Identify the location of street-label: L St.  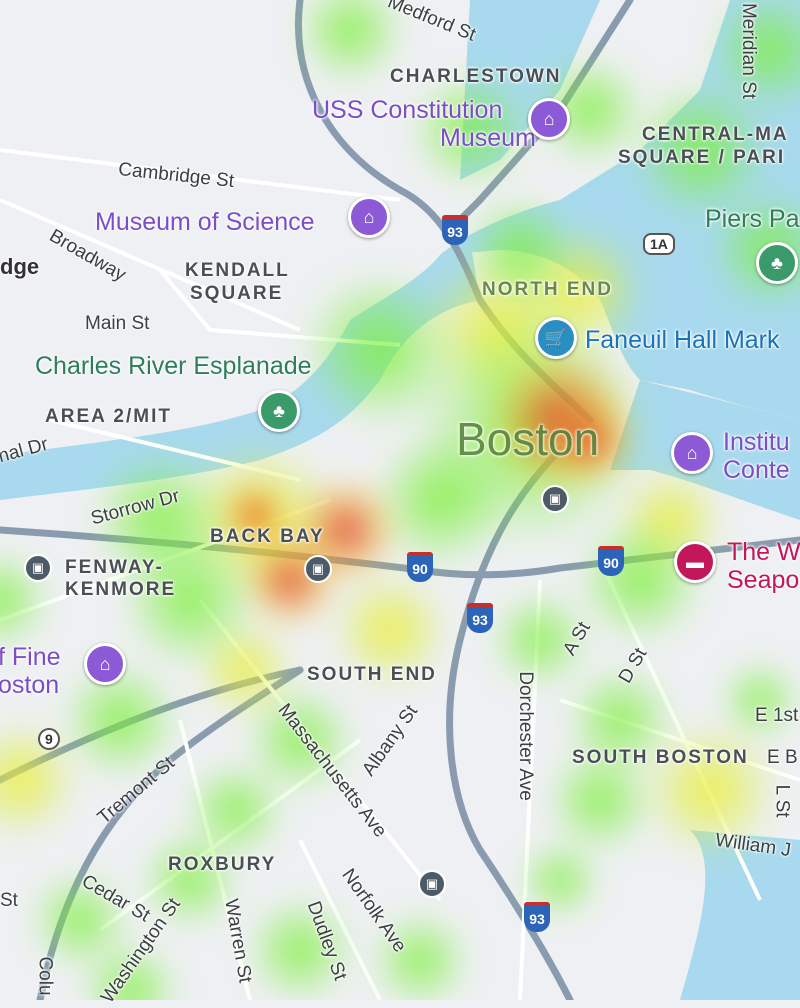
(782, 801).